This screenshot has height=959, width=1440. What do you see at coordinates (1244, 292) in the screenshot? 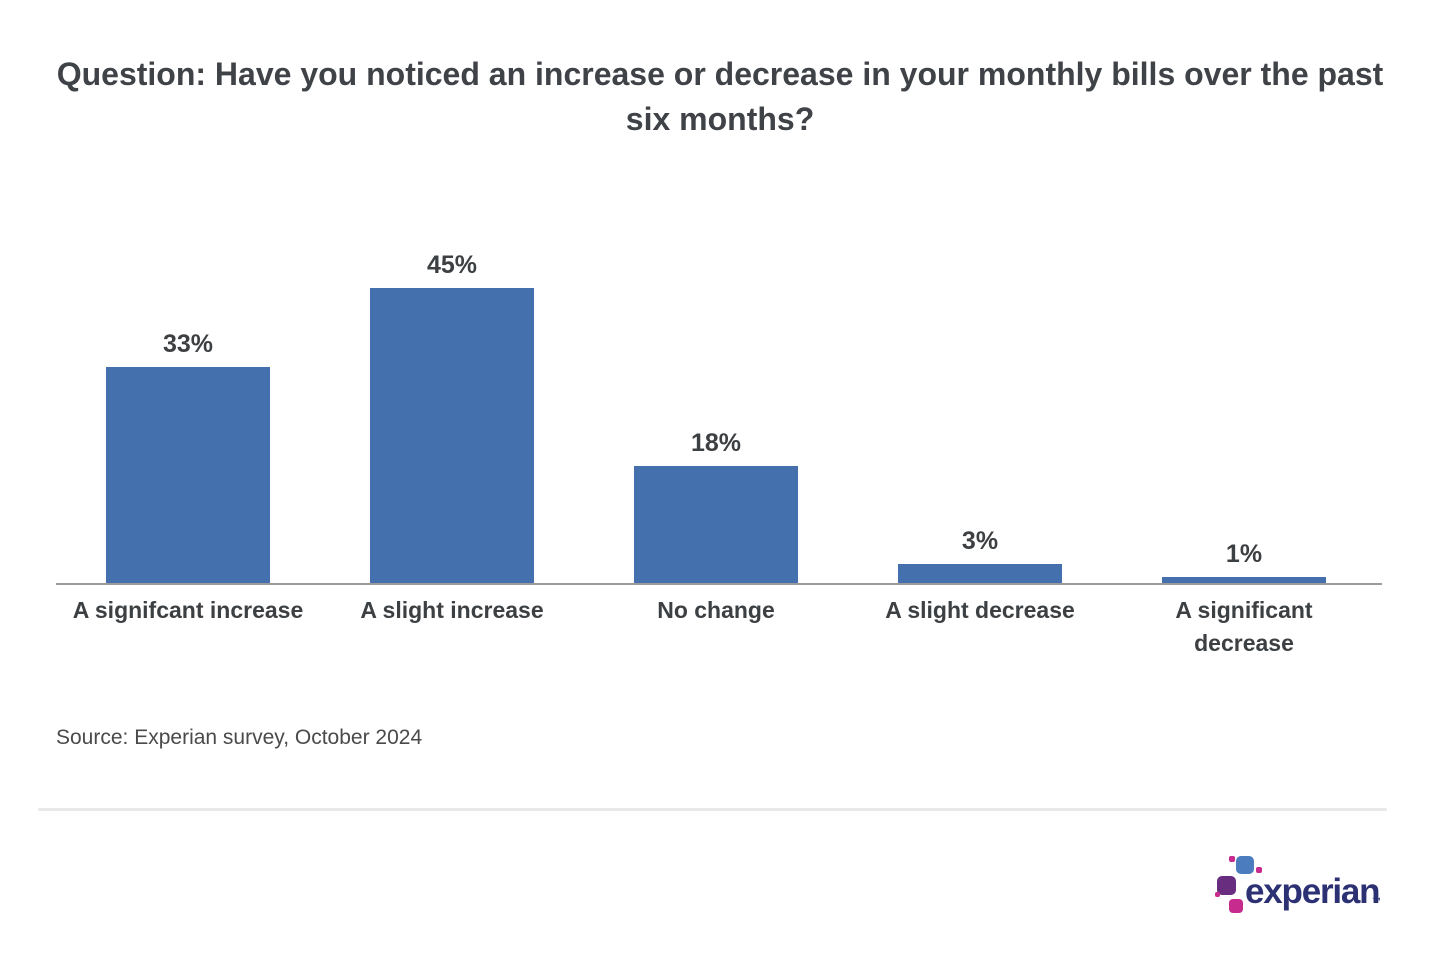
I see `bar-column: 1%` at bounding box center [1244, 292].